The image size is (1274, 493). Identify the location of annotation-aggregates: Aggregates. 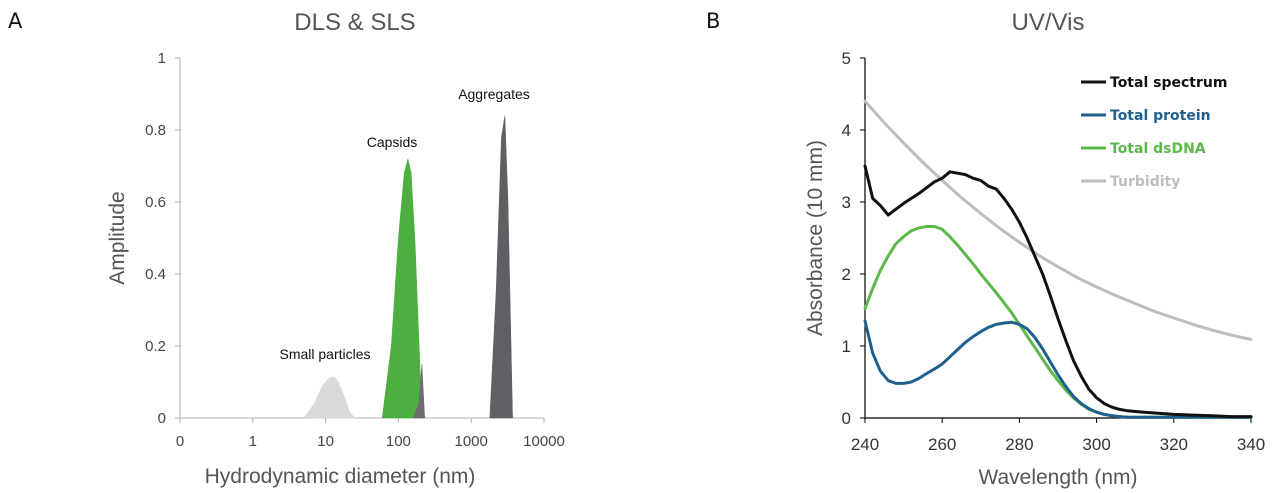
(494, 94).